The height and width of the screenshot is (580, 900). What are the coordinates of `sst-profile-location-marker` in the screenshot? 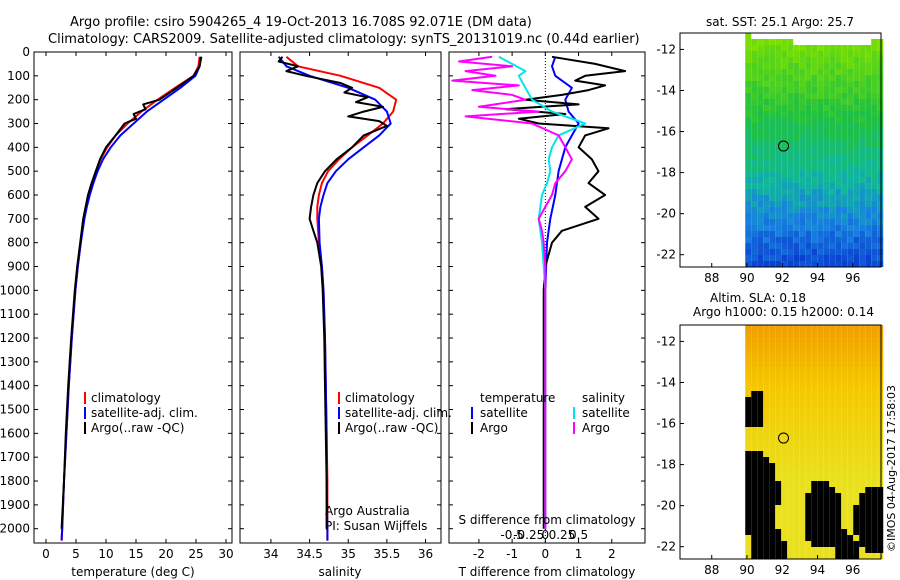 It's located at (784, 146).